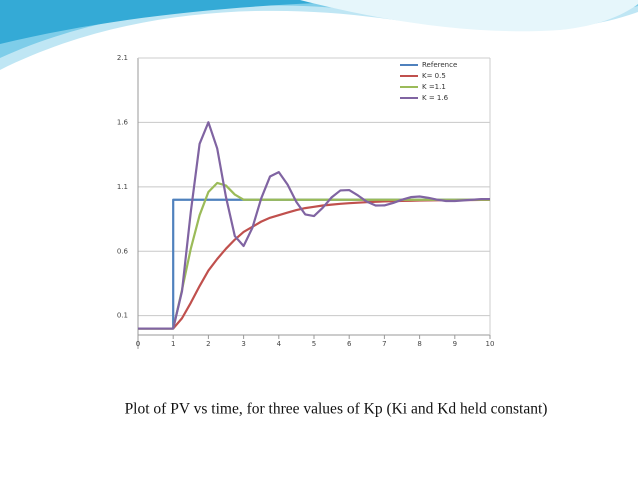 The width and height of the screenshot is (638, 479). What do you see at coordinates (434, 87) in the screenshot?
I see `legend-label: K =1.1` at bounding box center [434, 87].